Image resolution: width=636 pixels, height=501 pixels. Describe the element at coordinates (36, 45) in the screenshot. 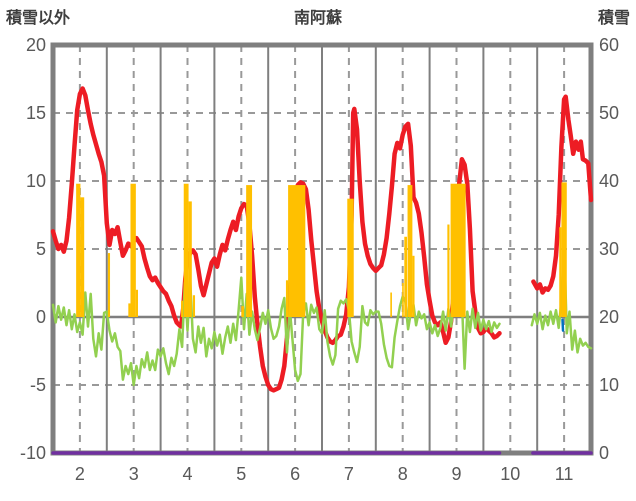

I see `left-axis-tick: 20` at that location.